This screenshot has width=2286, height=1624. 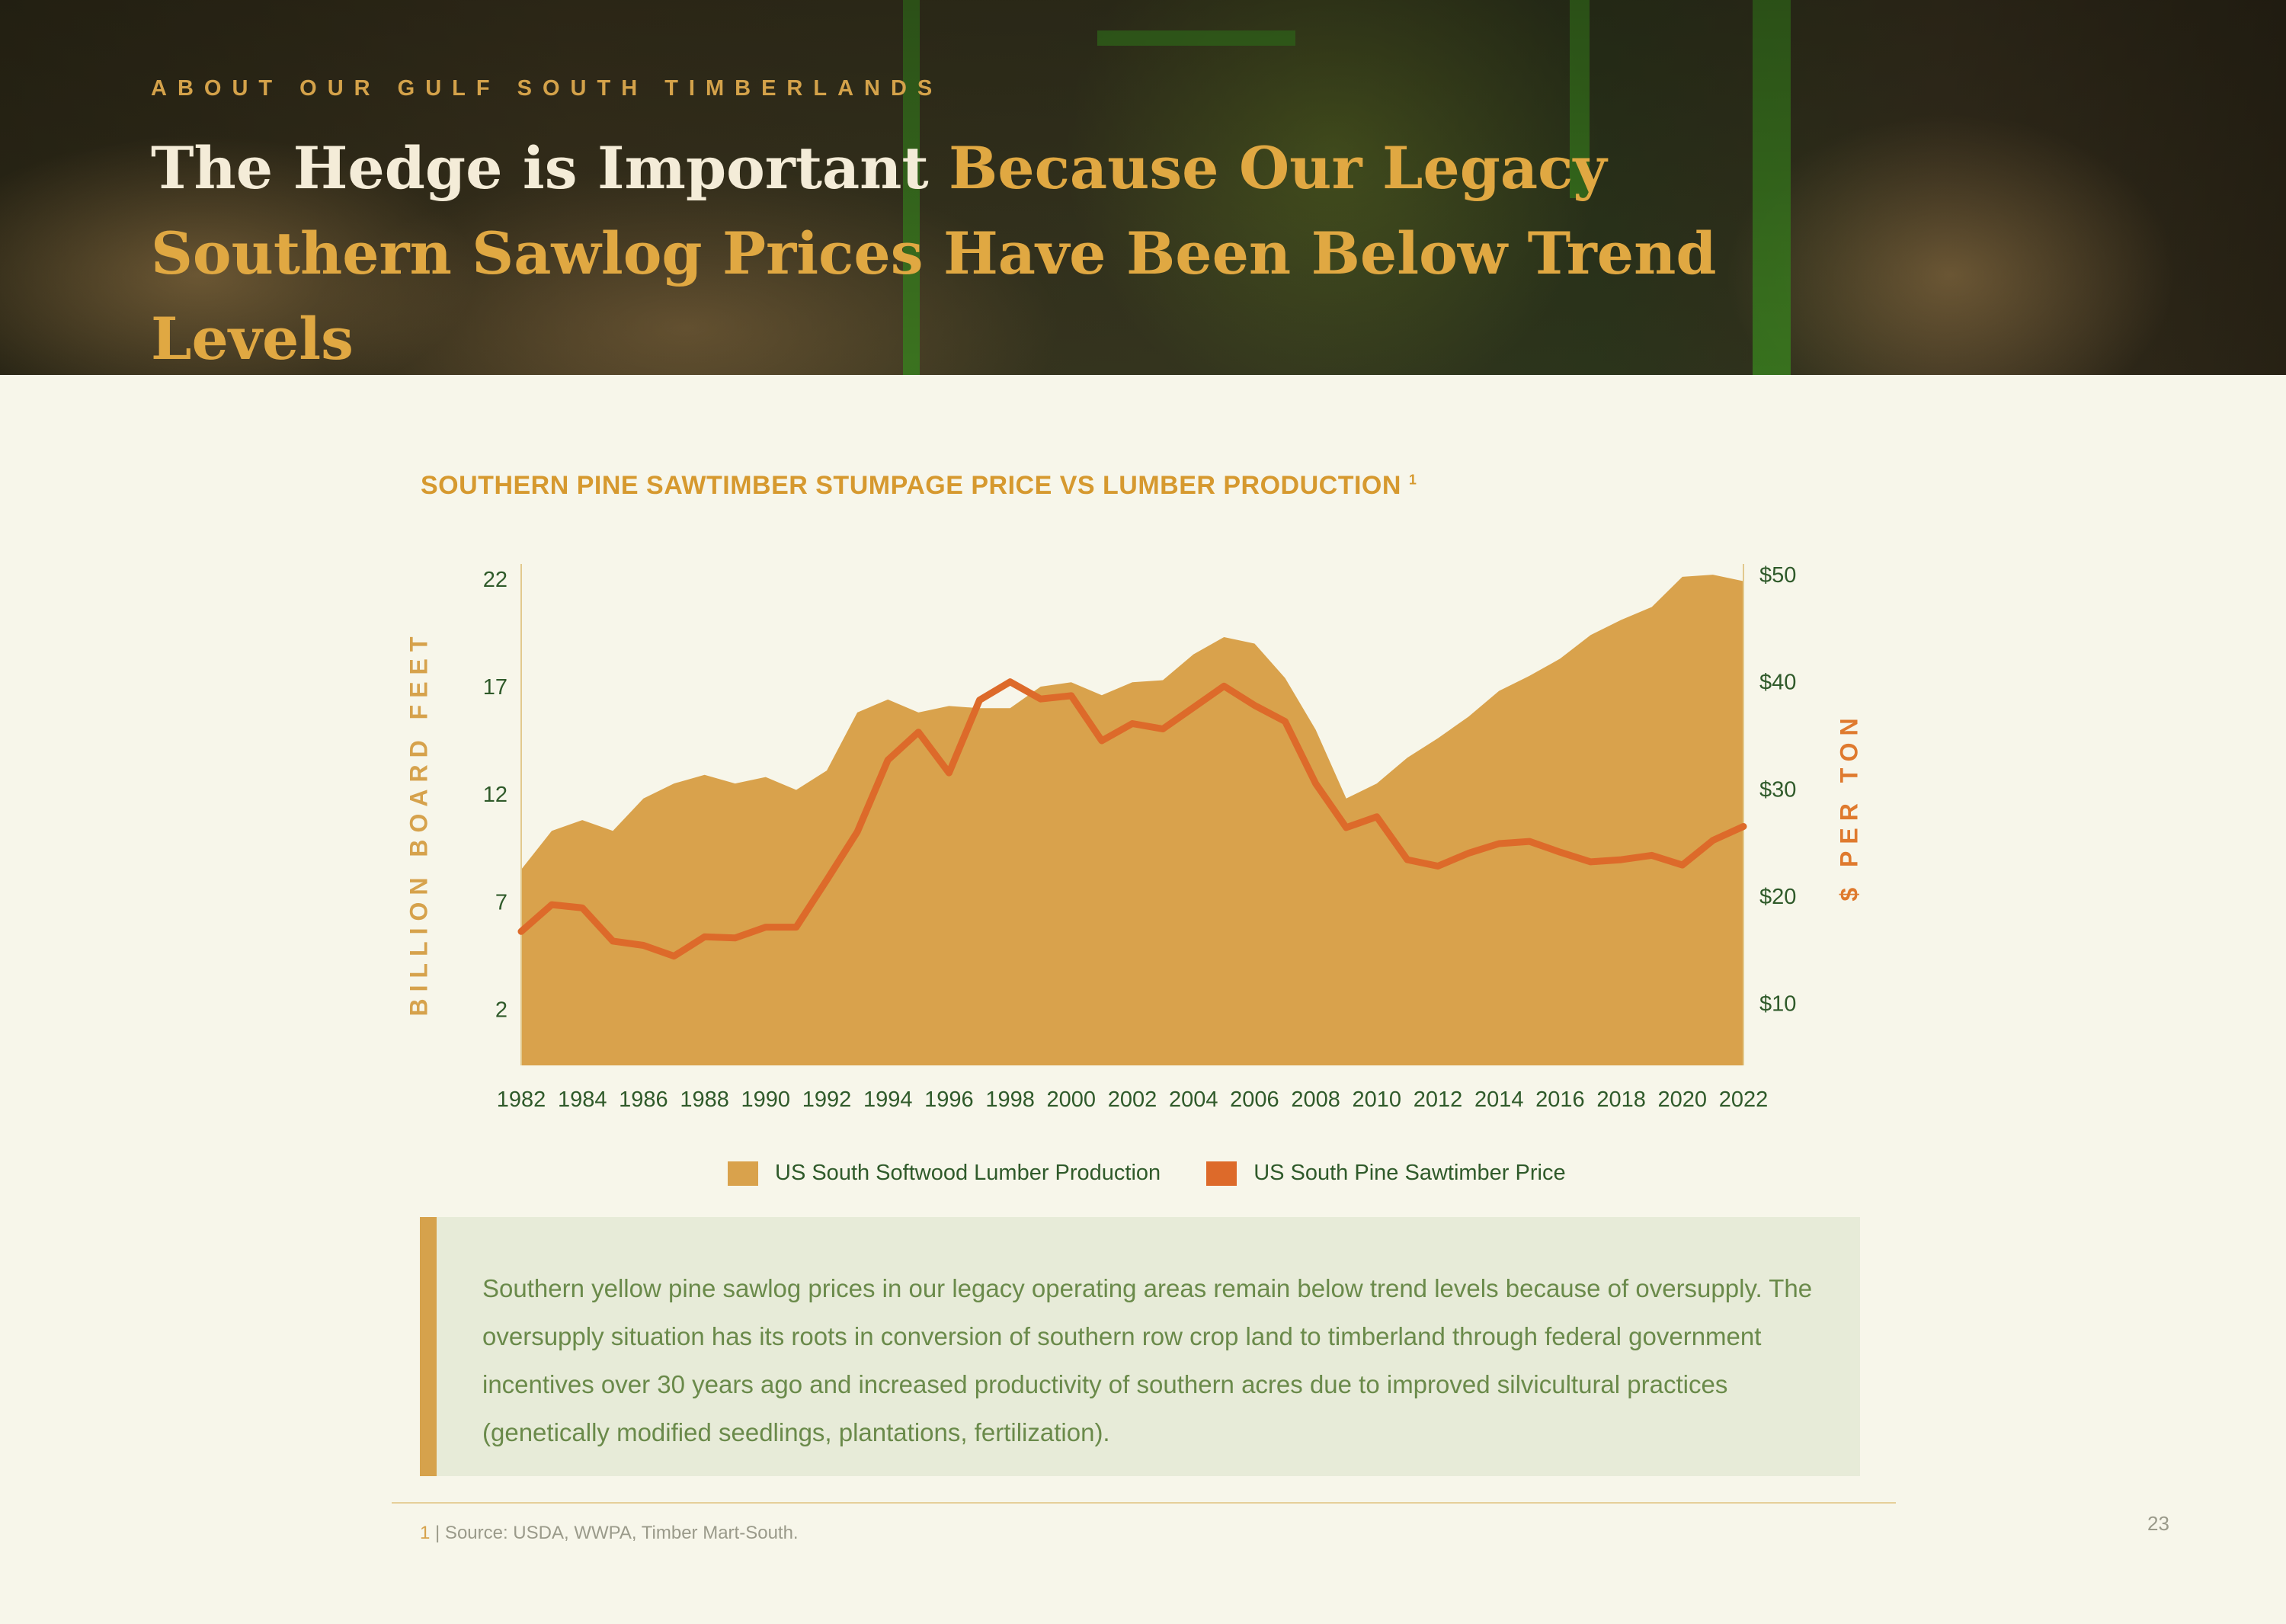 What do you see at coordinates (501, 903) in the screenshot?
I see `y-tick-label: 7` at bounding box center [501, 903].